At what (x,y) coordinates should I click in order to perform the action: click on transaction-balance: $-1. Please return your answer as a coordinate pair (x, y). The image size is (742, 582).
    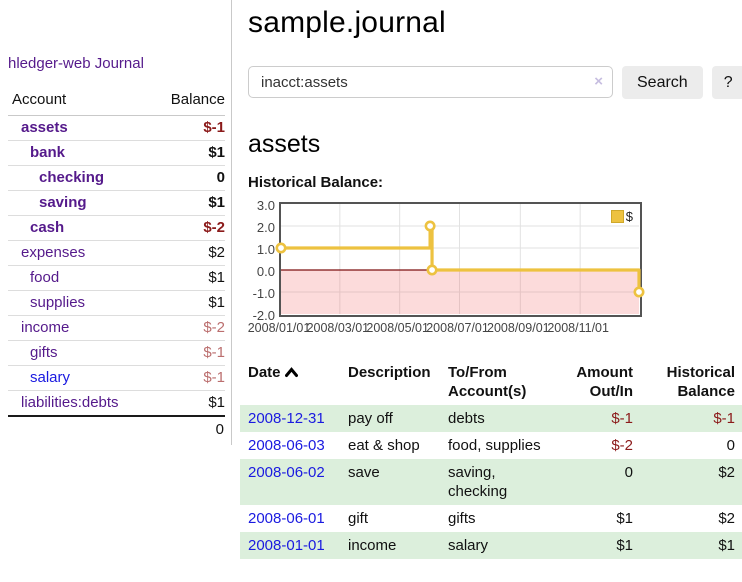
    Looking at the image, I should click on (724, 418).